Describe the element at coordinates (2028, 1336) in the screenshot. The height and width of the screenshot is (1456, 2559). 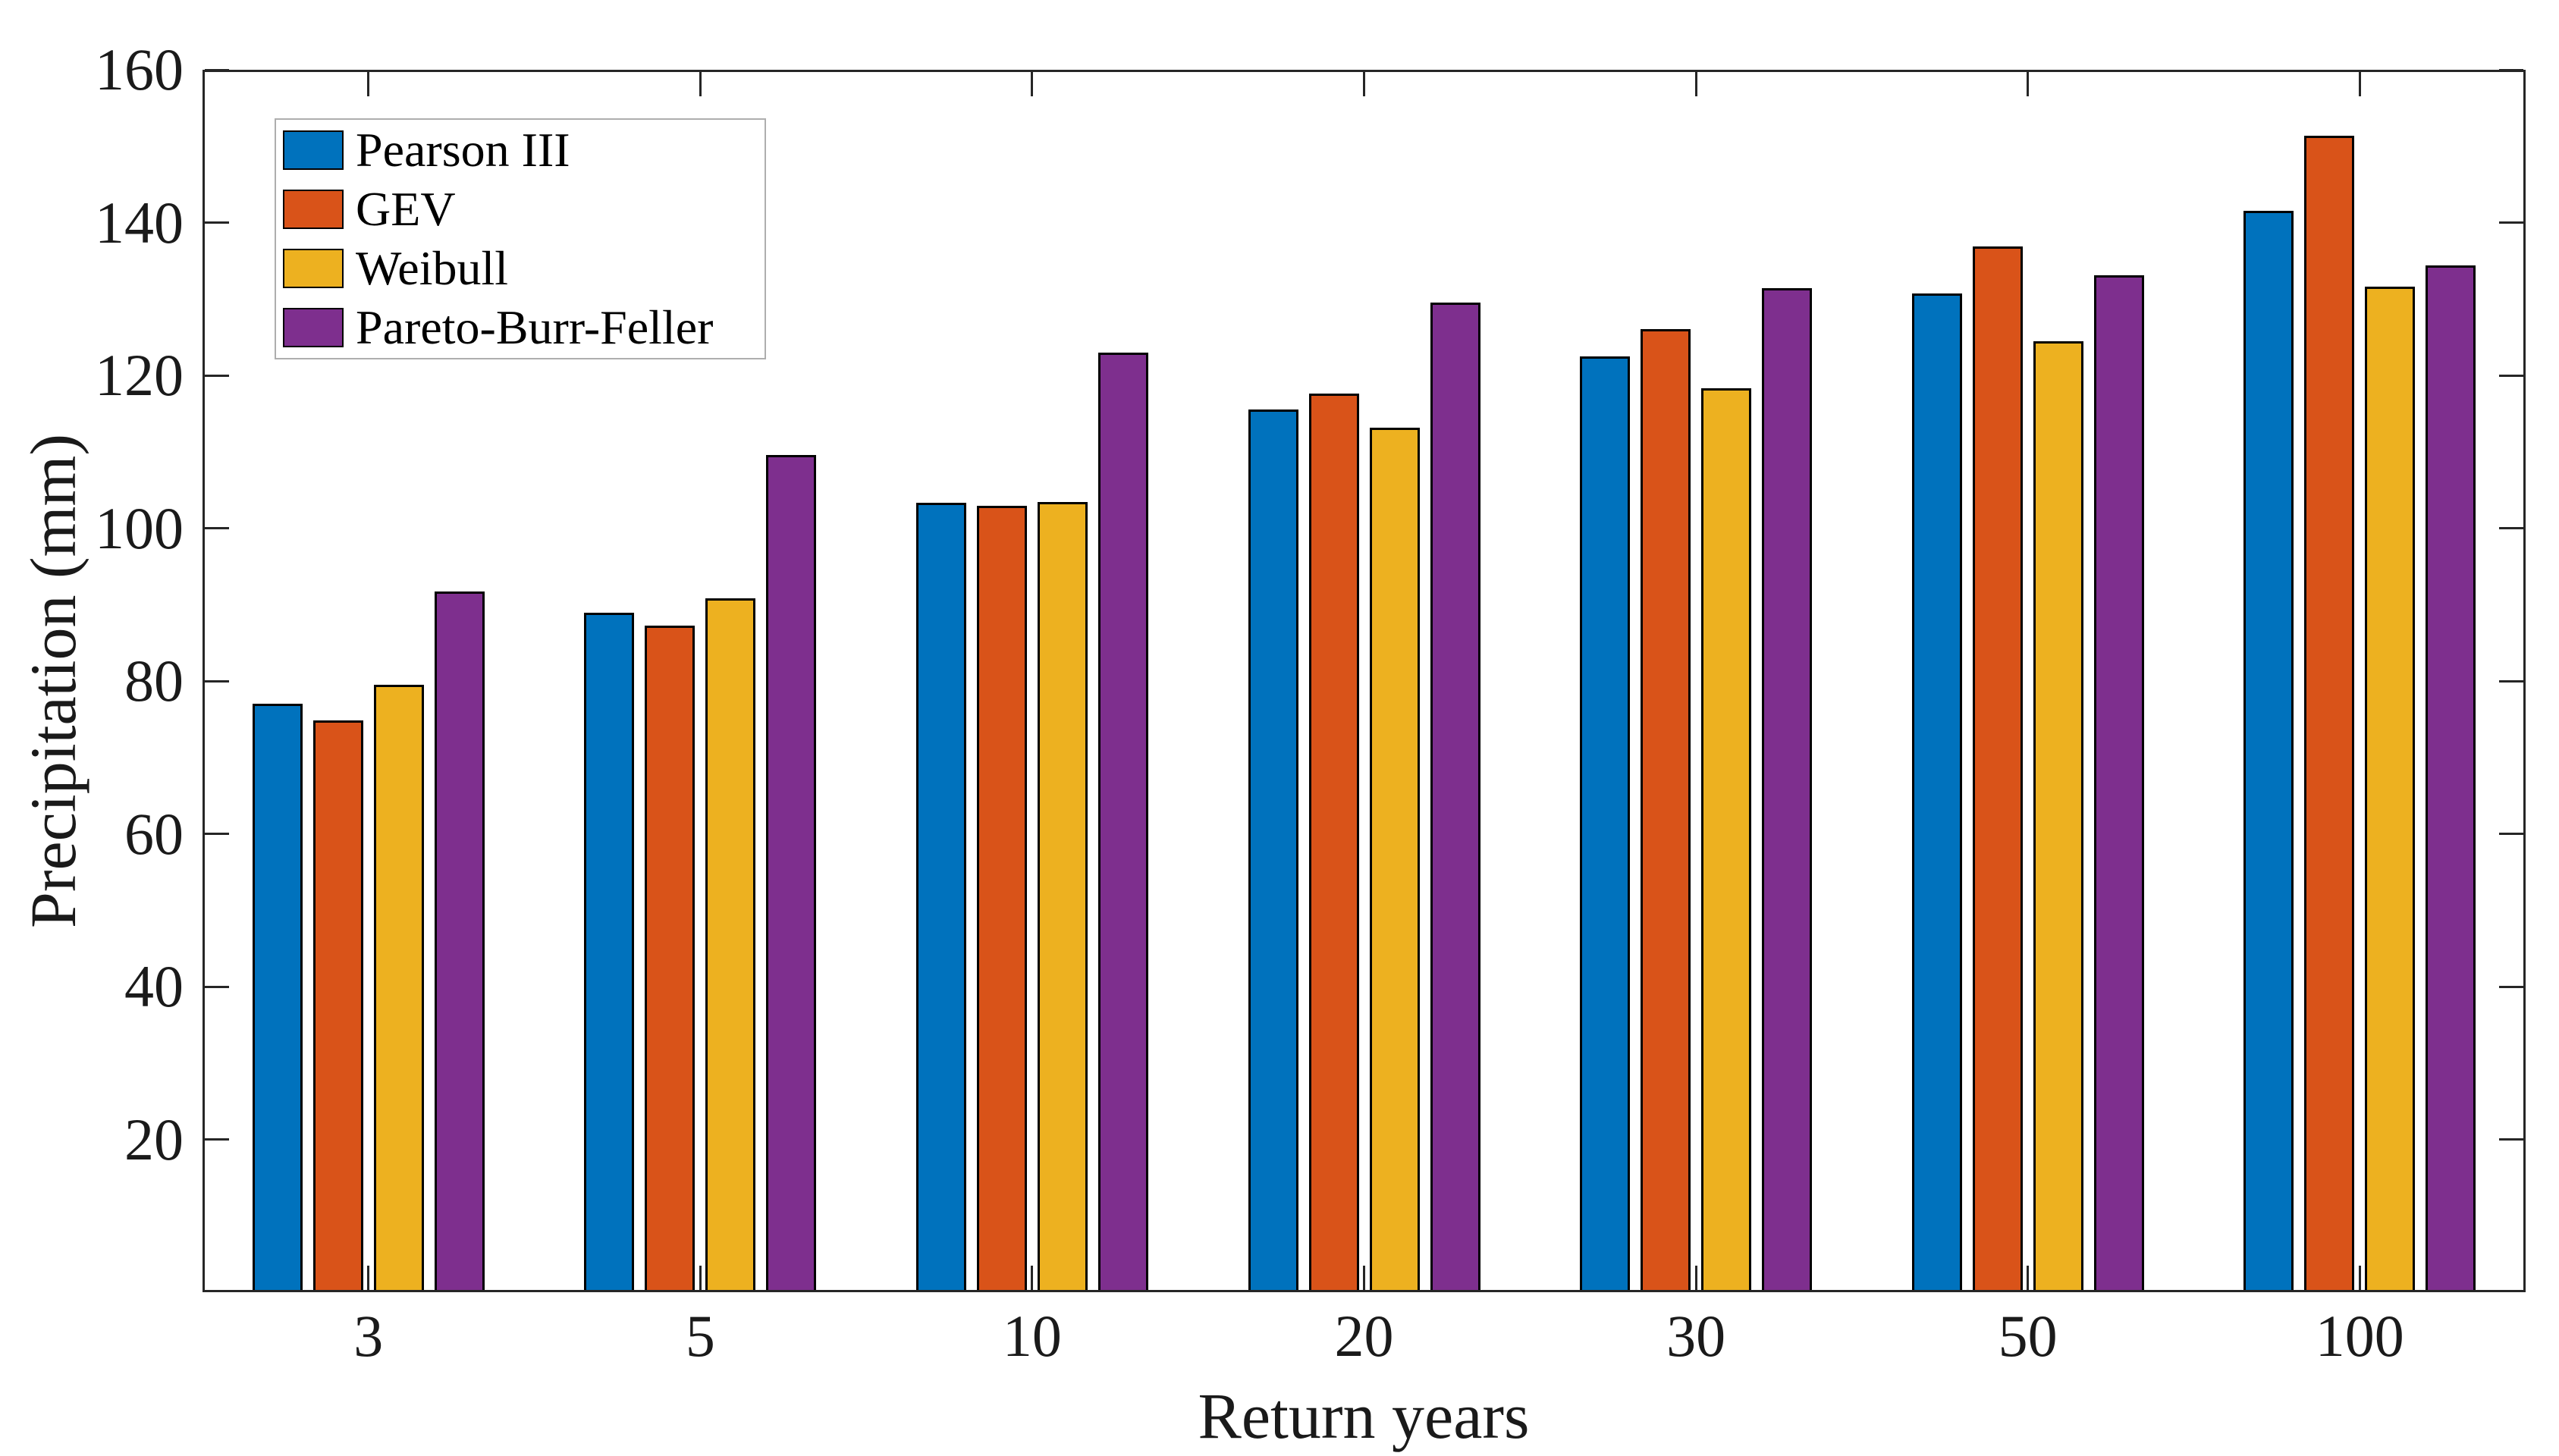
I see `x-tick-label: 50` at that location.